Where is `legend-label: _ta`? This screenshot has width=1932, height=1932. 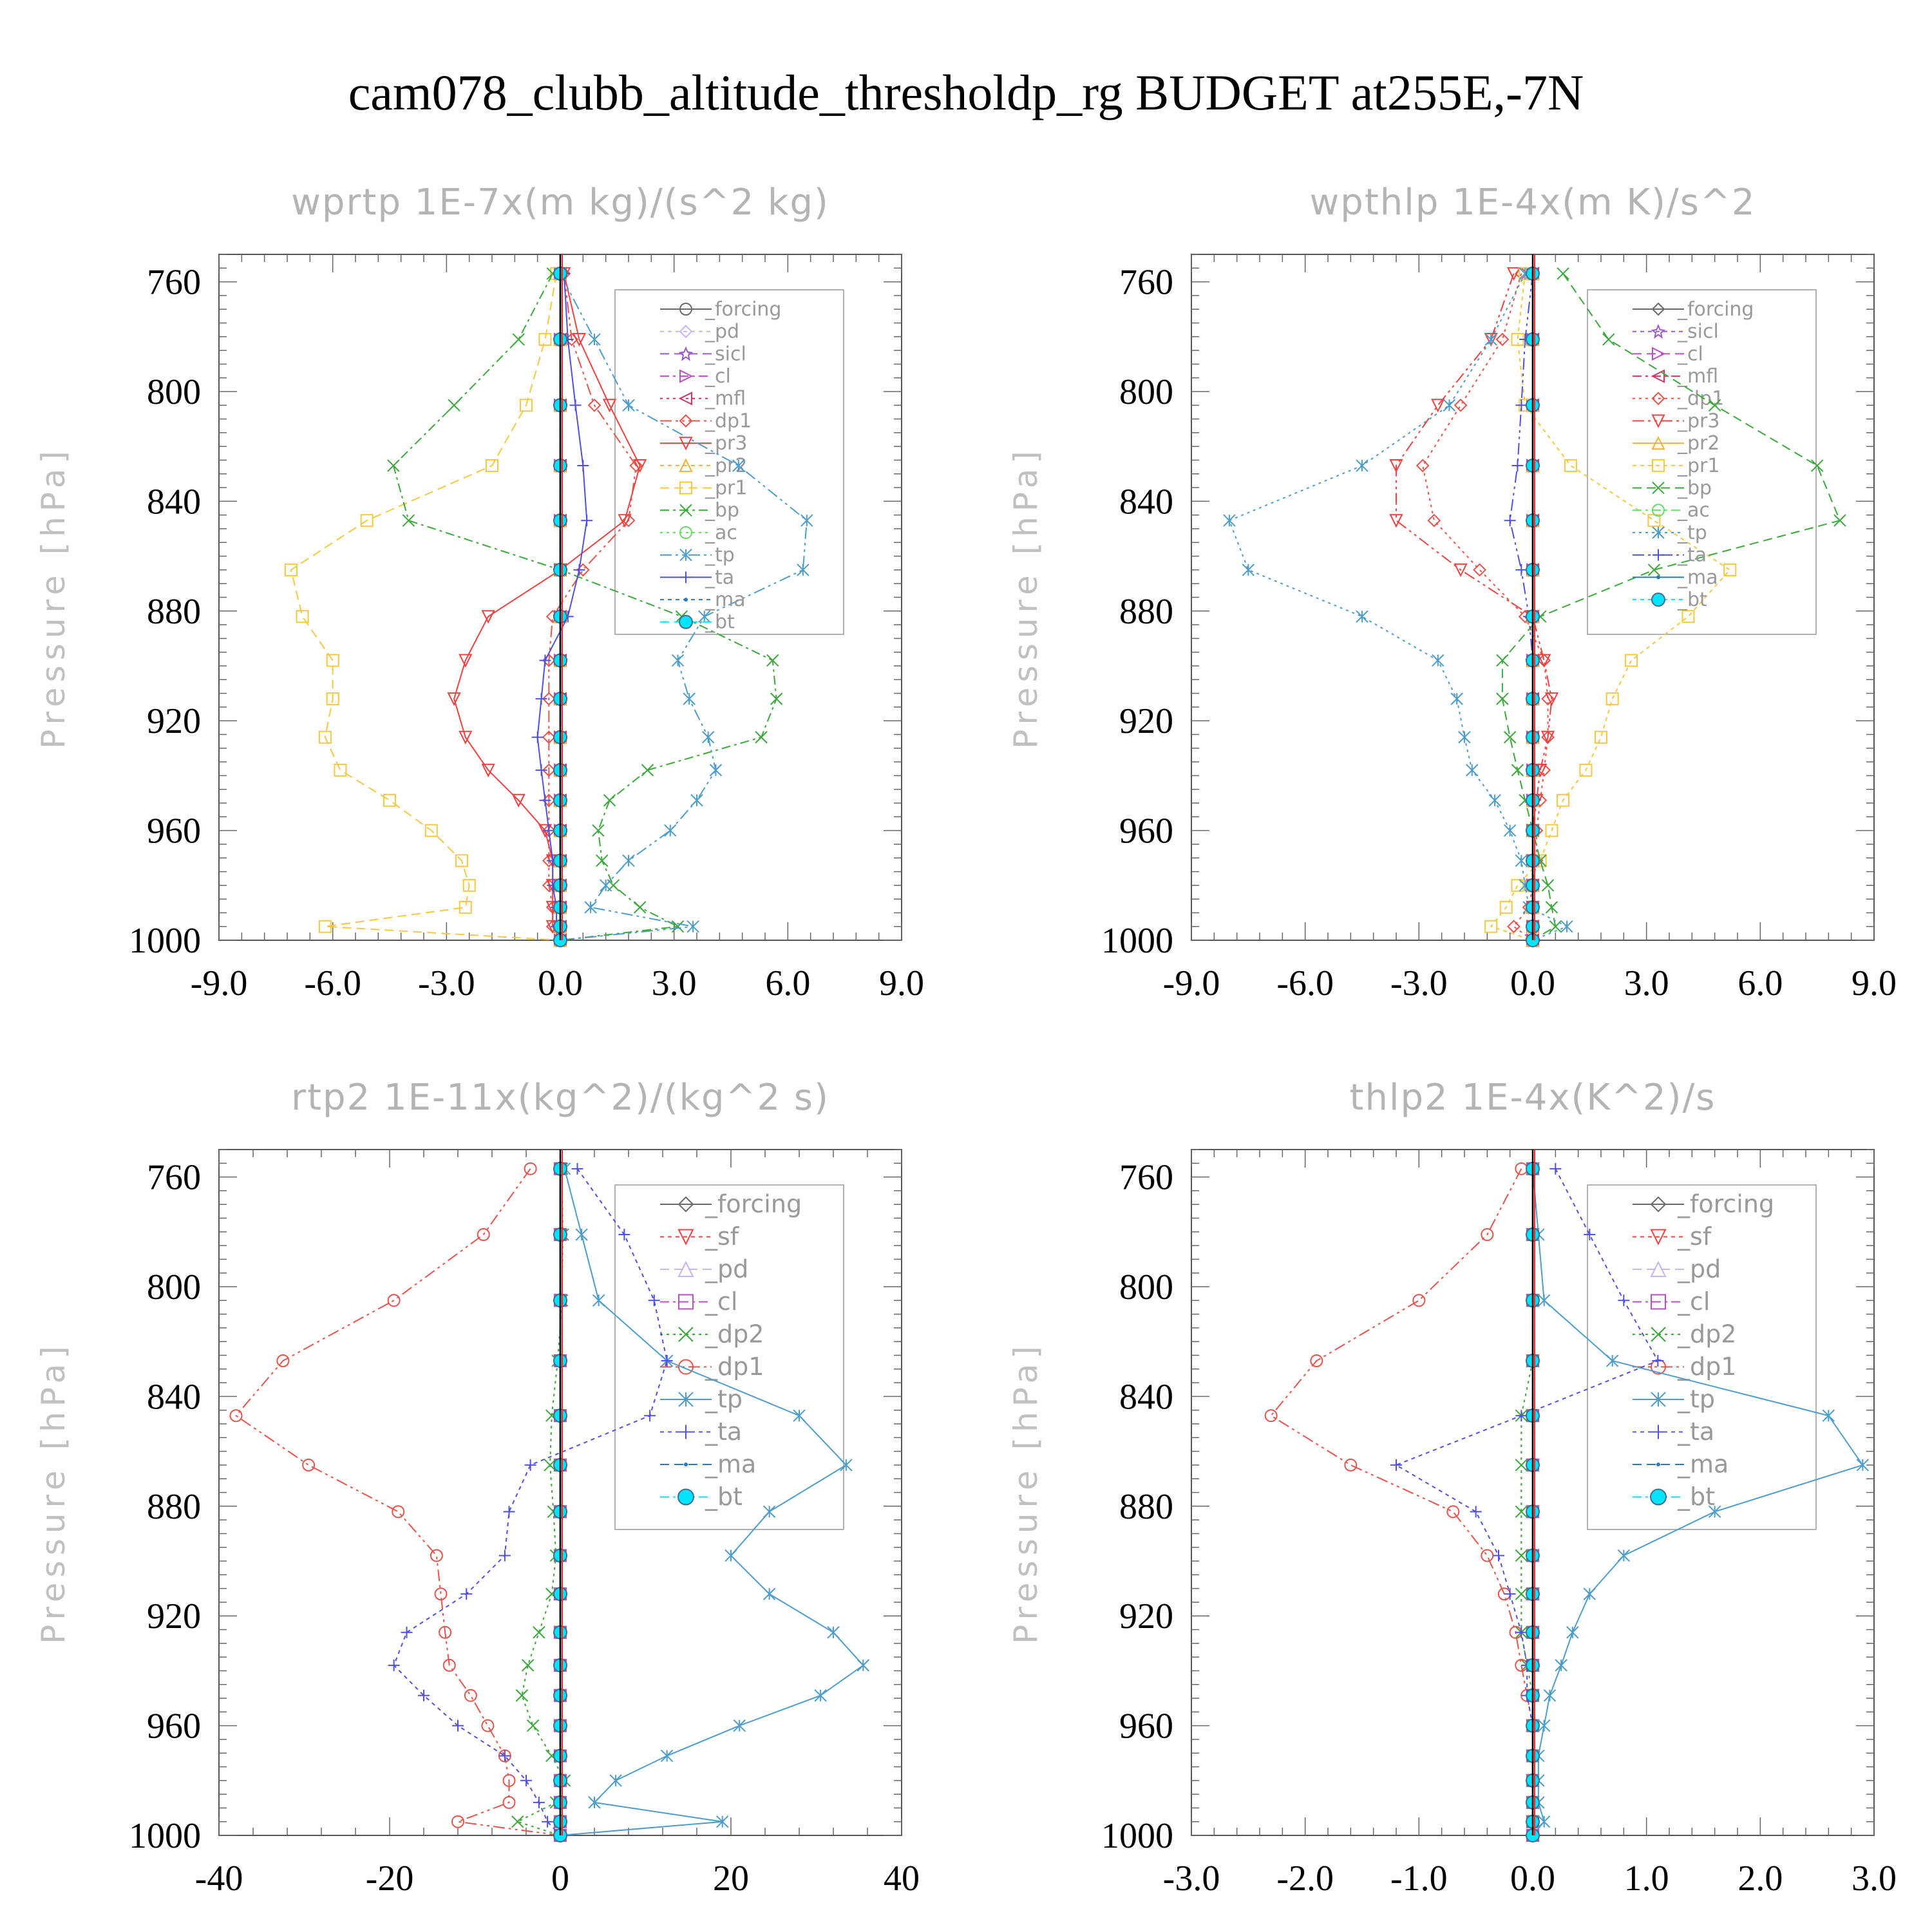
legend-label: _ta is located at coordinates (1696, 1432).